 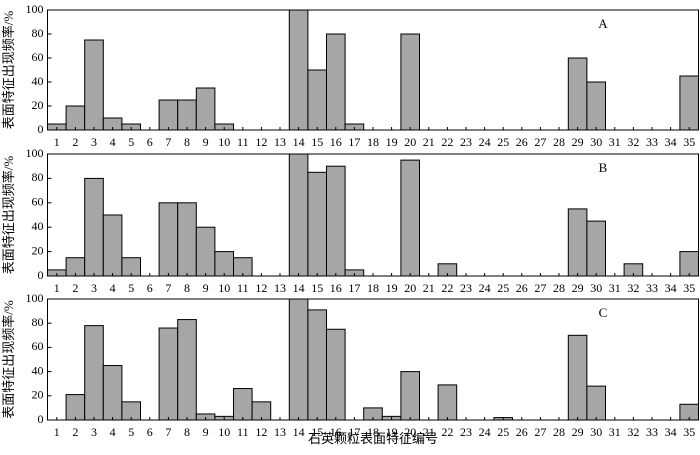 I want to click on x-tick-label: 15, so click(x=317, y=288).